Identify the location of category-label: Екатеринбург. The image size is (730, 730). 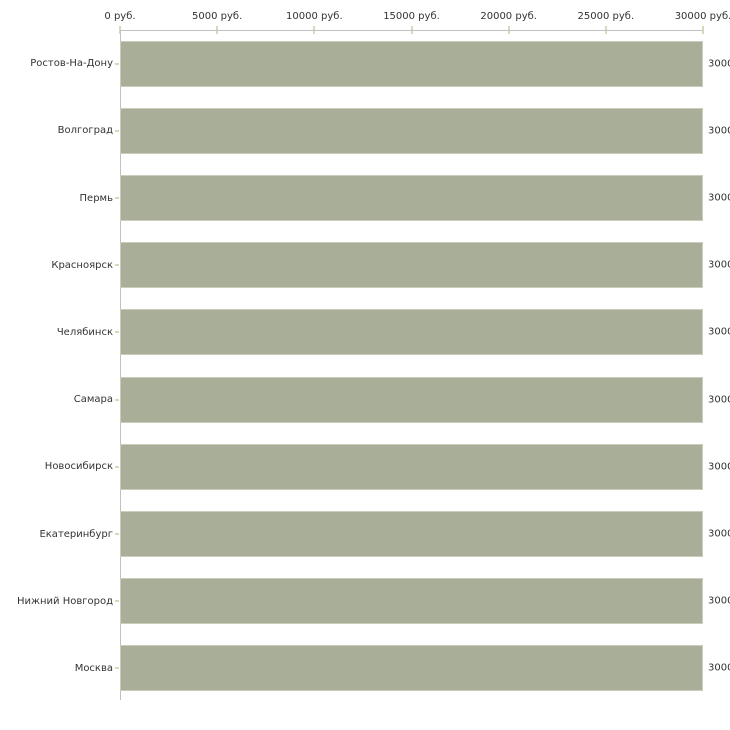
(76, 534).